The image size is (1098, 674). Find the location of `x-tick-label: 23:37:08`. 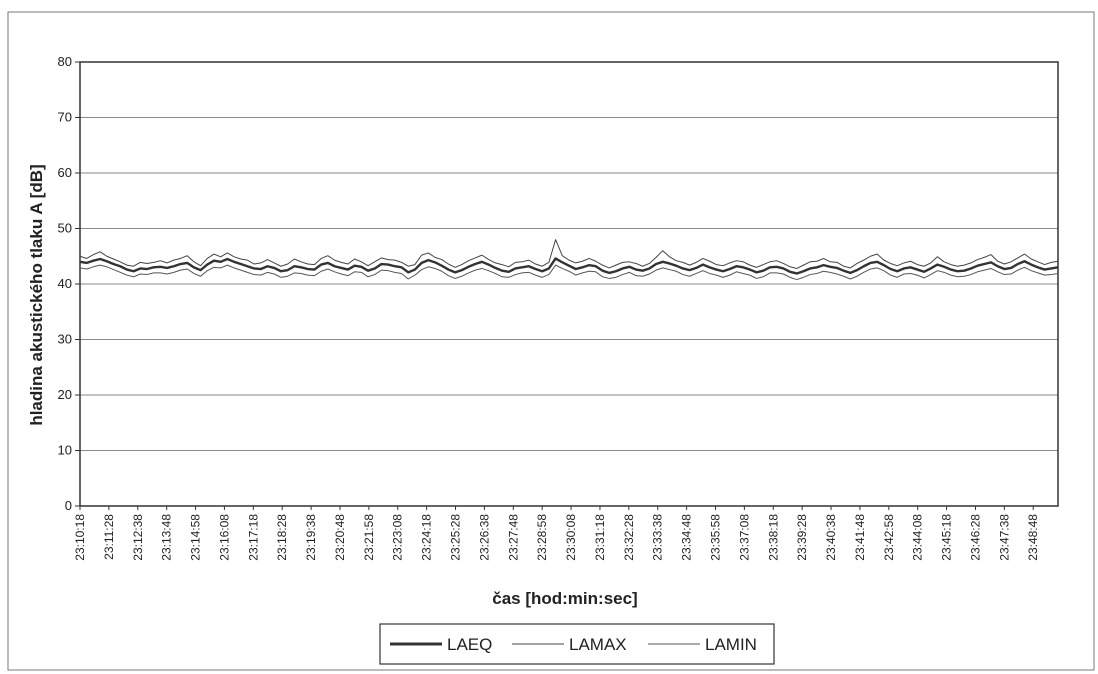

x-tick-label: 23:37:08 is located at coordinates (744, 537).